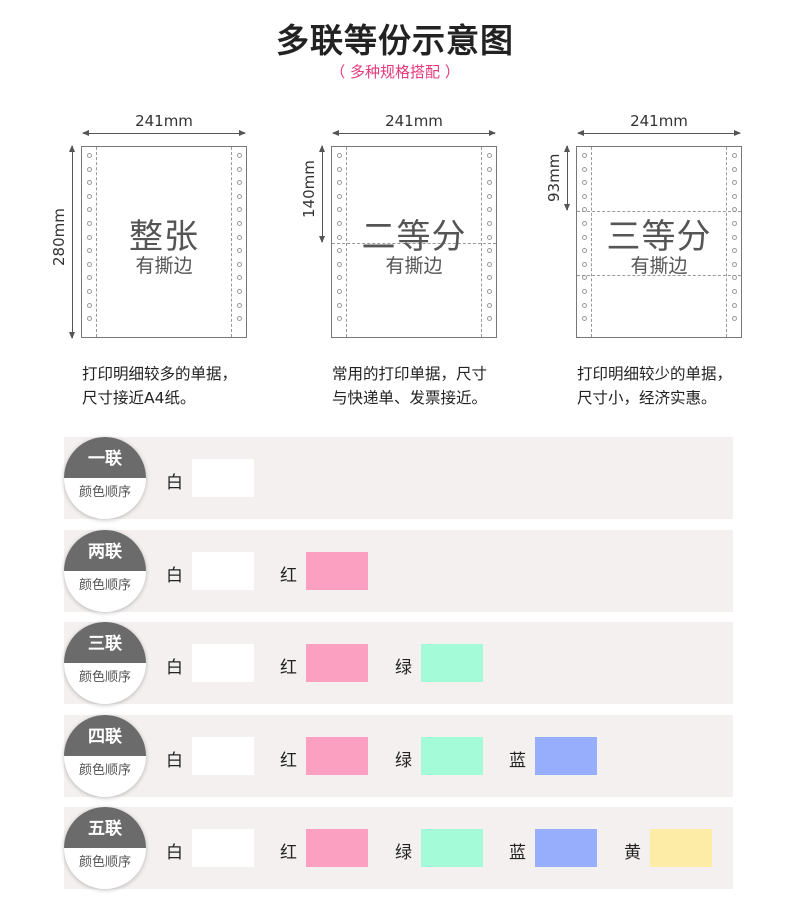  I want to click on diagram-third-sheet: 241mm 93mm 三等分 有撕边, so click(665, 261).